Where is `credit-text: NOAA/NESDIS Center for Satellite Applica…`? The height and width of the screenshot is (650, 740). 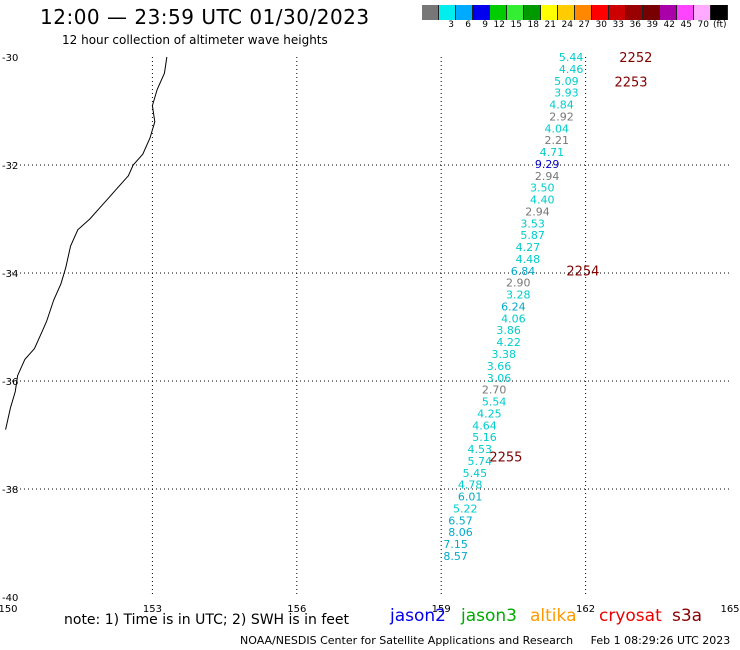
credit-text: NOAA/NESDIS Center for Satellite Applica… is located at coordinates (407, 640).